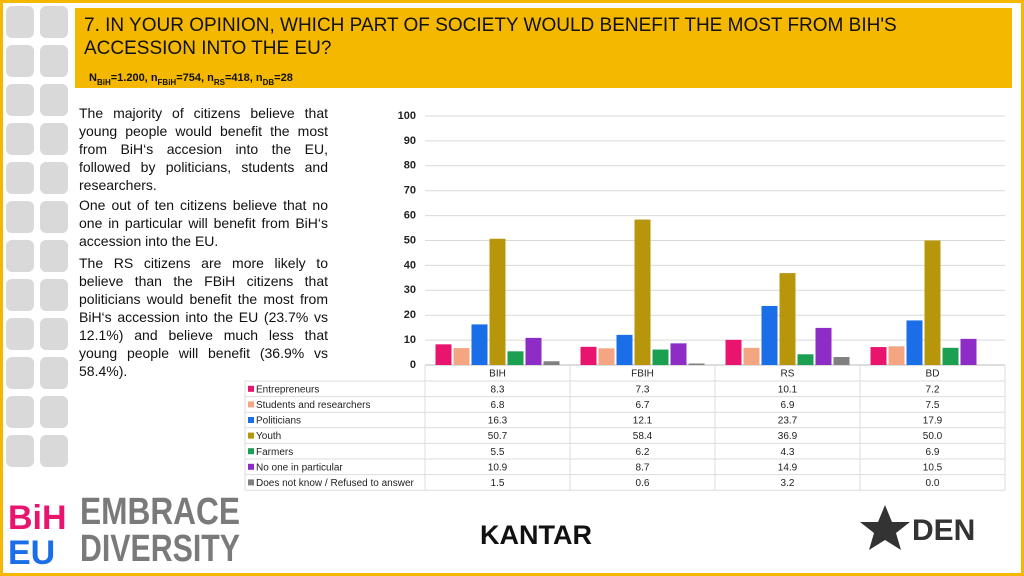 This screenshot has height=576, width=1024. What do you see at coordinates (536, 535) in the screenshot?
I see `logo-kantar: KANTAR` at bounding box center [536, 535].